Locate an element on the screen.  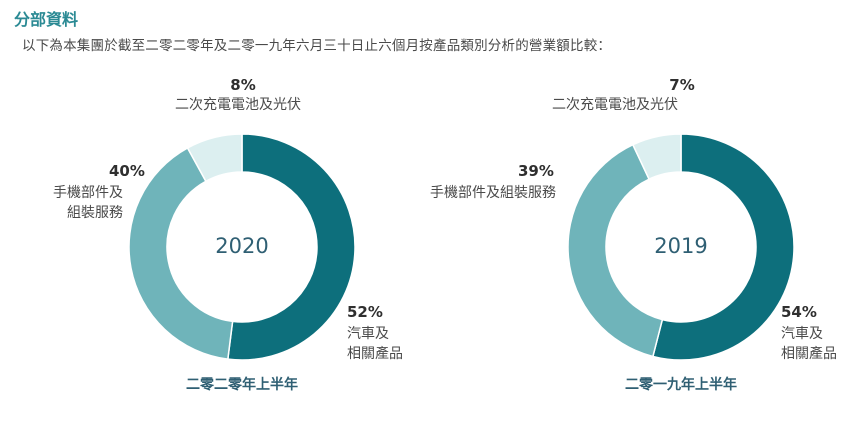
center-label: 2020 is located at coordinates (241, 246).